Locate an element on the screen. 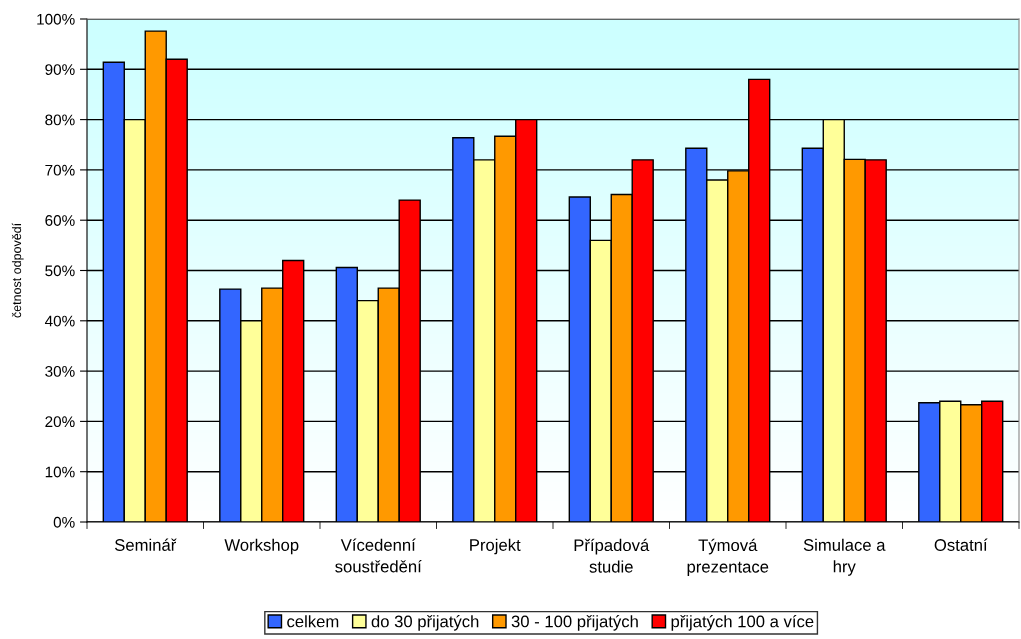  x-tick-label: Simulace a hry is located at coordinates (844, 557).